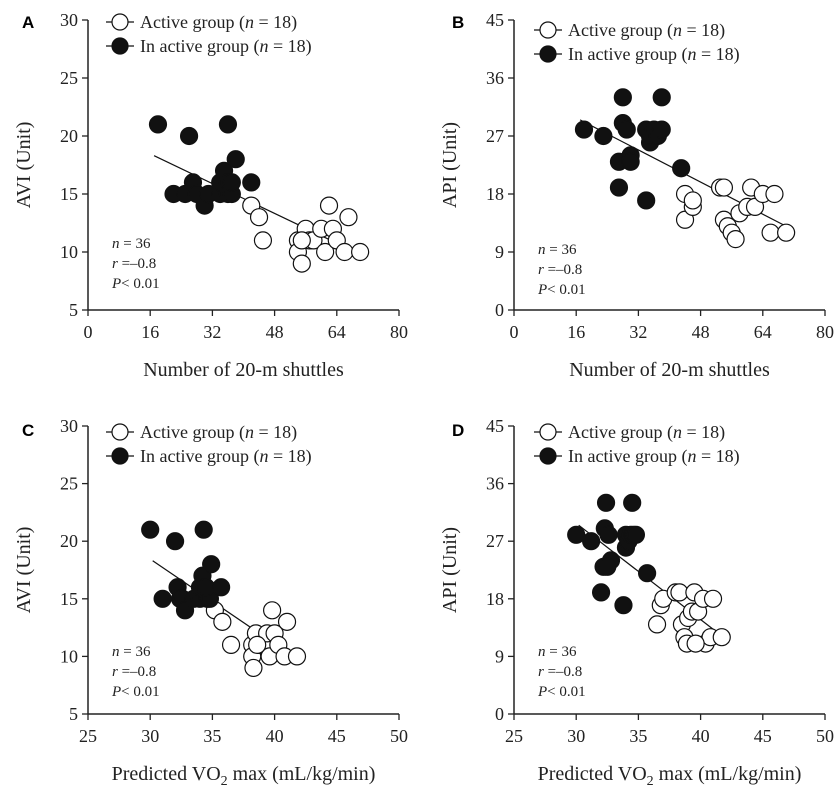 This screenshot has height=788, width=836. What do you see at coordinates (495, 484) in the screenshot?
I see `y-tick-label: 36` at bounding box center [495, 484].